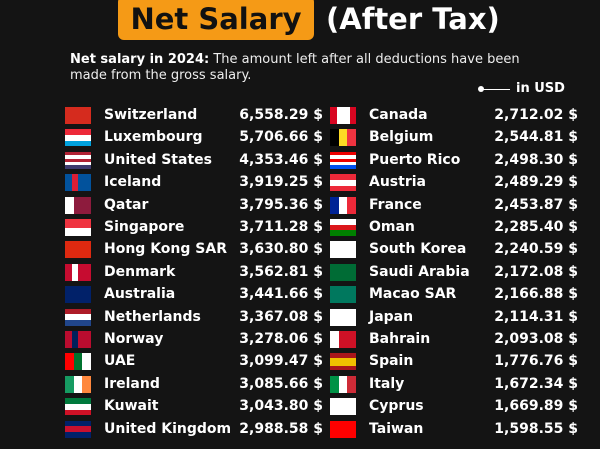  What do you see at coordinates (536, 115) in the screenshot?
I see `net-salary: 2,712.02 $` at bounding box center [536, 115].